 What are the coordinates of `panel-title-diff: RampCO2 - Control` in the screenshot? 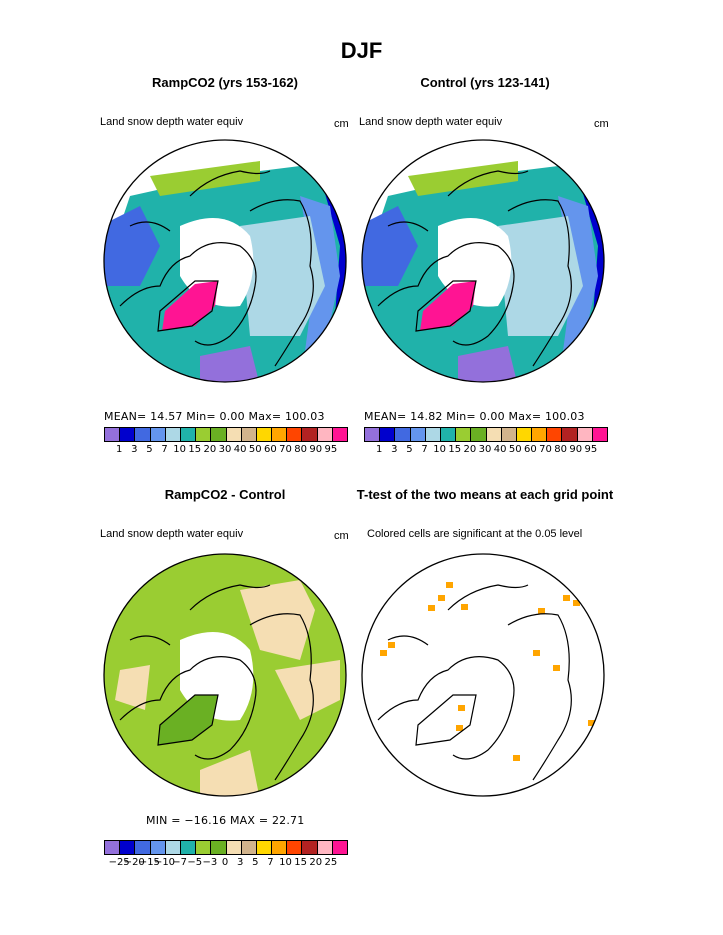 It's located at (225, 494).